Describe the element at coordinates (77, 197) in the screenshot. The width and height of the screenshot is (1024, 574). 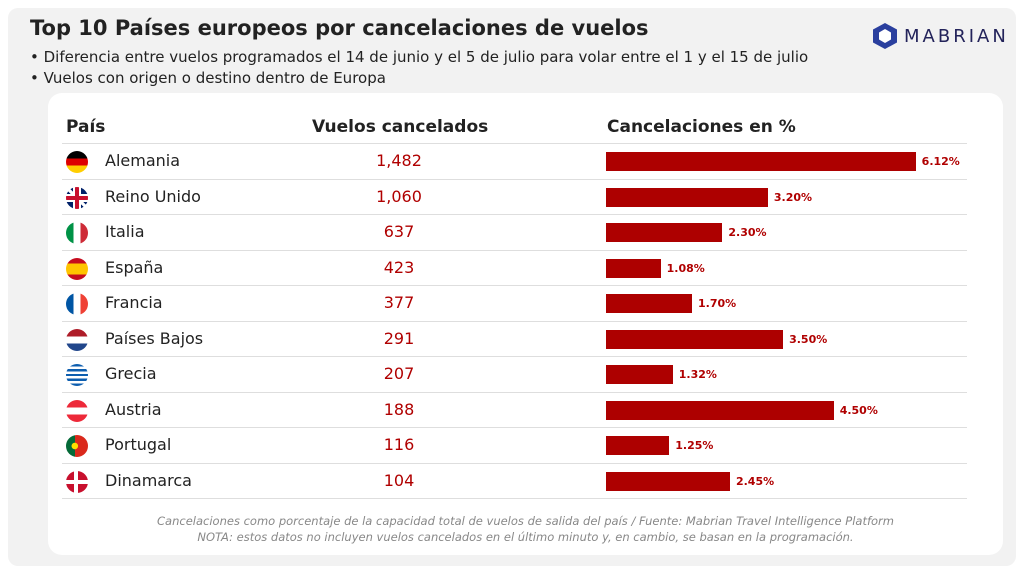
I see `flag-gb-icon` at that location.